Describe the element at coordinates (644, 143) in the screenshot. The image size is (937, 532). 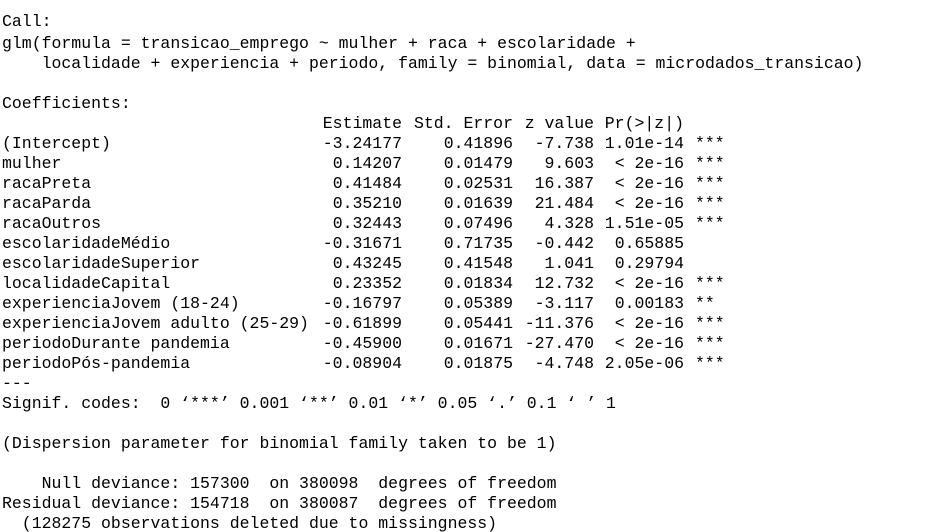
I see `coef-cell: 1.01e-14` at that location.